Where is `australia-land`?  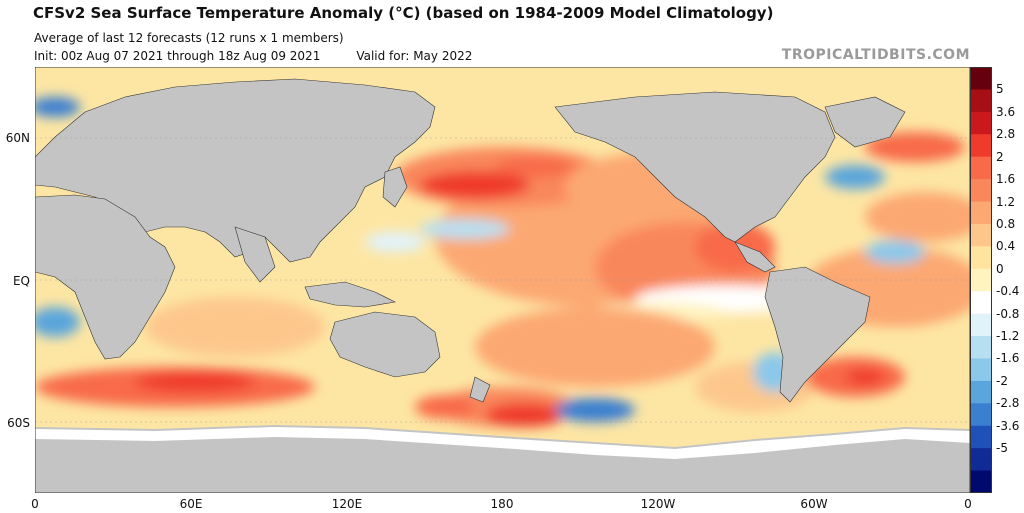 australia-land is located at coordinates (385, 344).